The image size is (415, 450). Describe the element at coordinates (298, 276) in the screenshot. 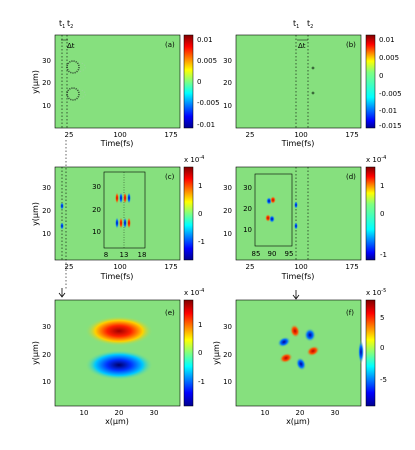

I see `panel-d-xlabel: Time(fs)` at that location.